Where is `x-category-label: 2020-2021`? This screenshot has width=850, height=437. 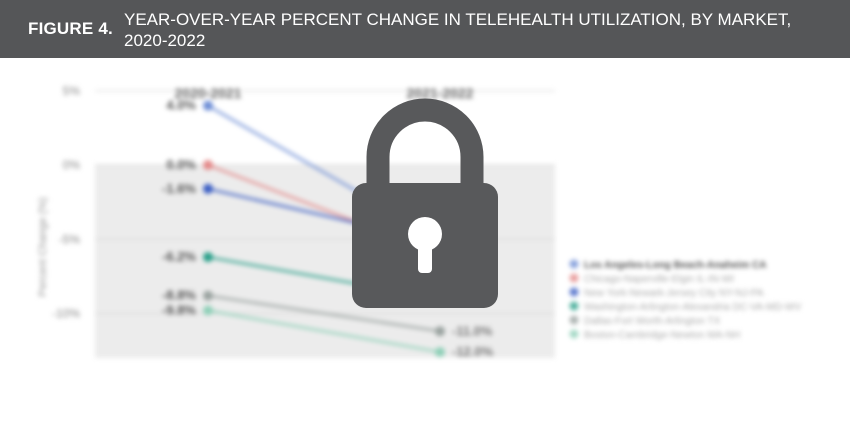
x-category-label: 2020-2021 is located at coordinates (208, 93).